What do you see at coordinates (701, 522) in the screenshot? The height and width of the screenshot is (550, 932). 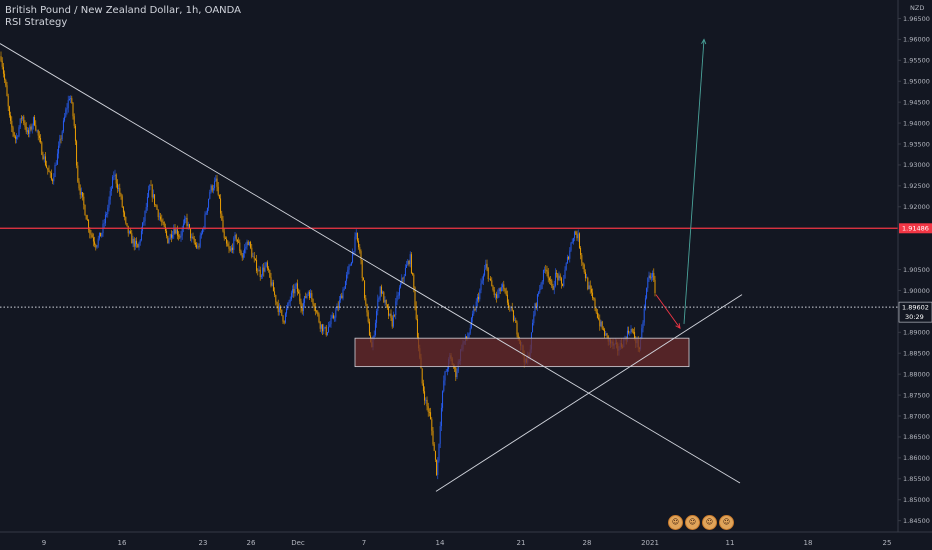 I see `reaction-icons: ☺ ☺ ☺ ☺` at bounding box center [701, 522].